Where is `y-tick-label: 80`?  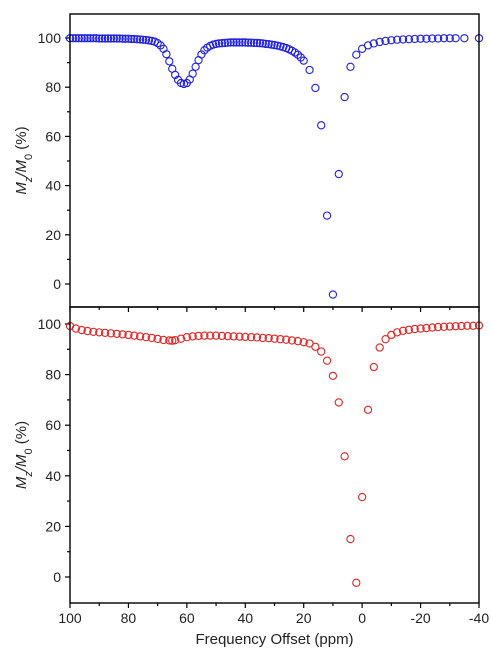 y-tick-label: 80 is located at coordinates (53, 87).